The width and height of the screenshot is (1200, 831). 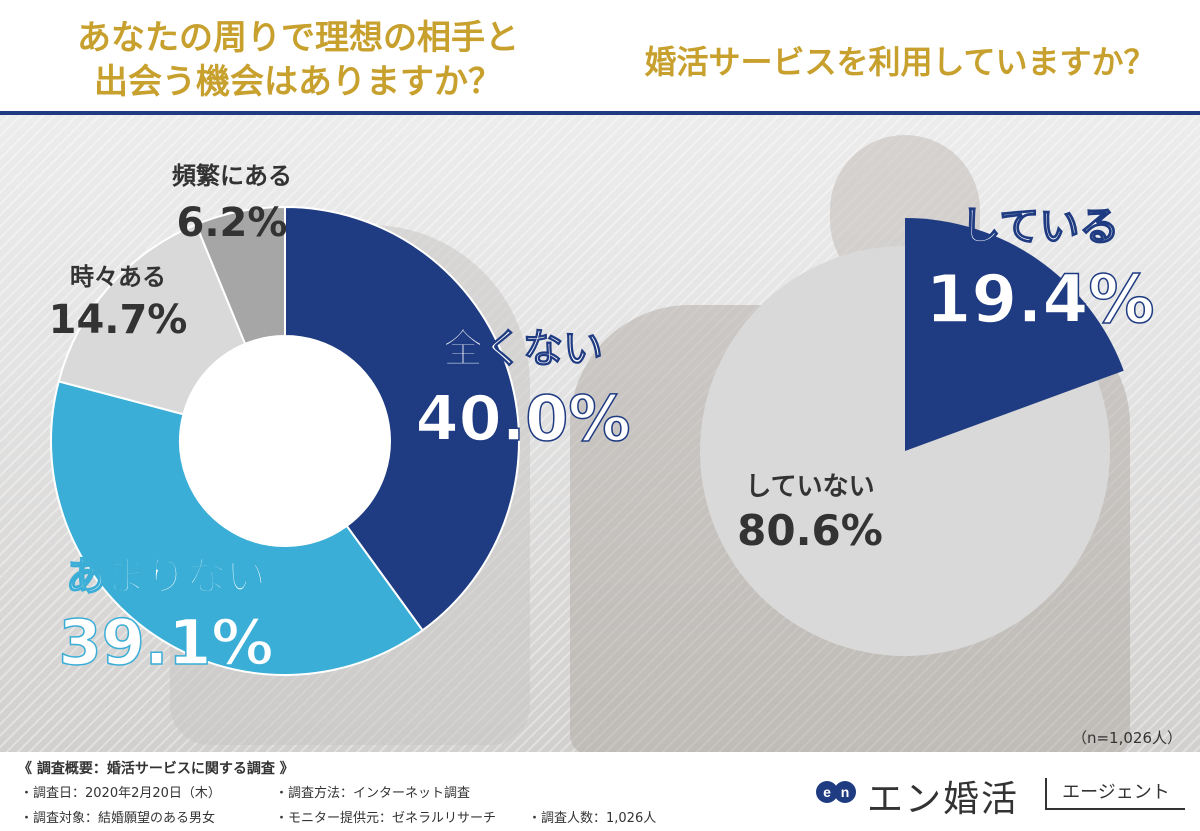 I want to click on en-logo-icon: e n, so click(x=836, y=792).